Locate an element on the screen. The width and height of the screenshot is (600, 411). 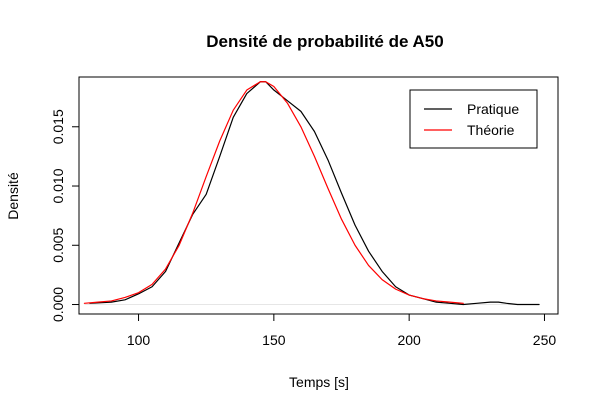
y-axis-label: Densité is located at coordinates (13, 196).